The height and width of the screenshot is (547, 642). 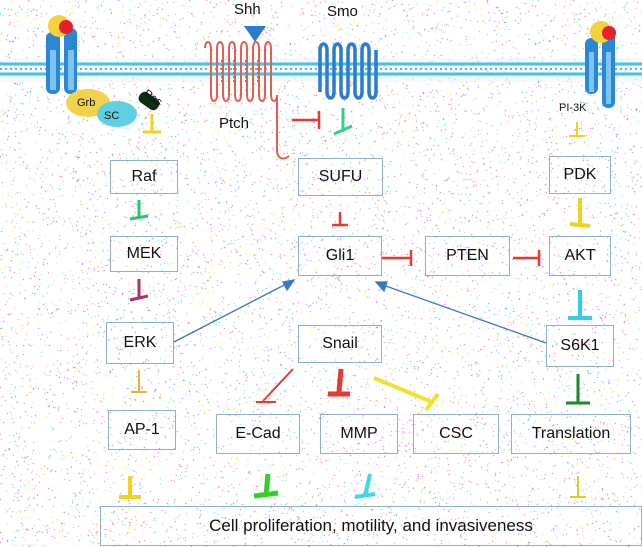 What do you see at coordinates (580, 305) in the screenshot?
I see `akt-to-s6k1` at bounding box center [580, 305].